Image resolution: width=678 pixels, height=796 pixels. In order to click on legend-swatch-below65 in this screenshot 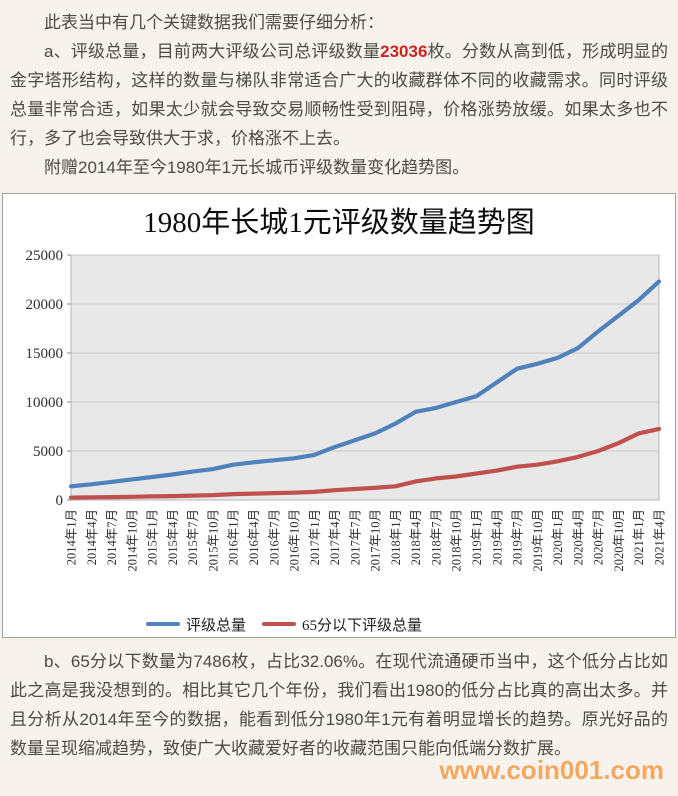, I will do `click(279, 624)`.